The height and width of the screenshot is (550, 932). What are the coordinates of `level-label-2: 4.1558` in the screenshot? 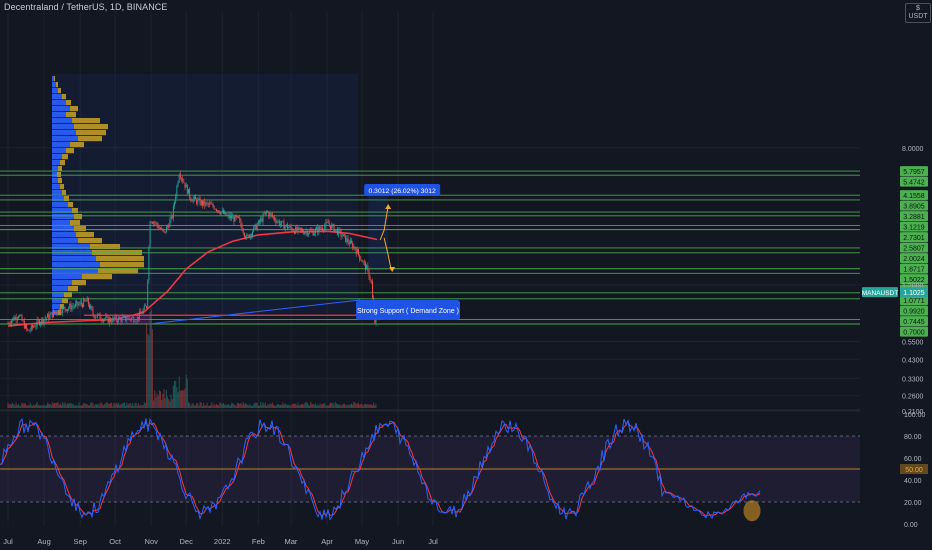 It's located at (914, 196).